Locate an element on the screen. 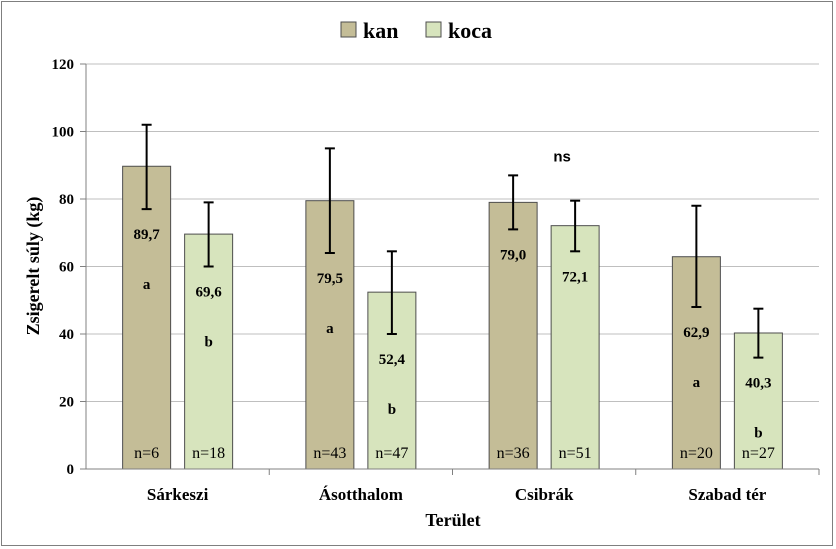  sample-size-label: n=47 is located at coordinates (391, 453).